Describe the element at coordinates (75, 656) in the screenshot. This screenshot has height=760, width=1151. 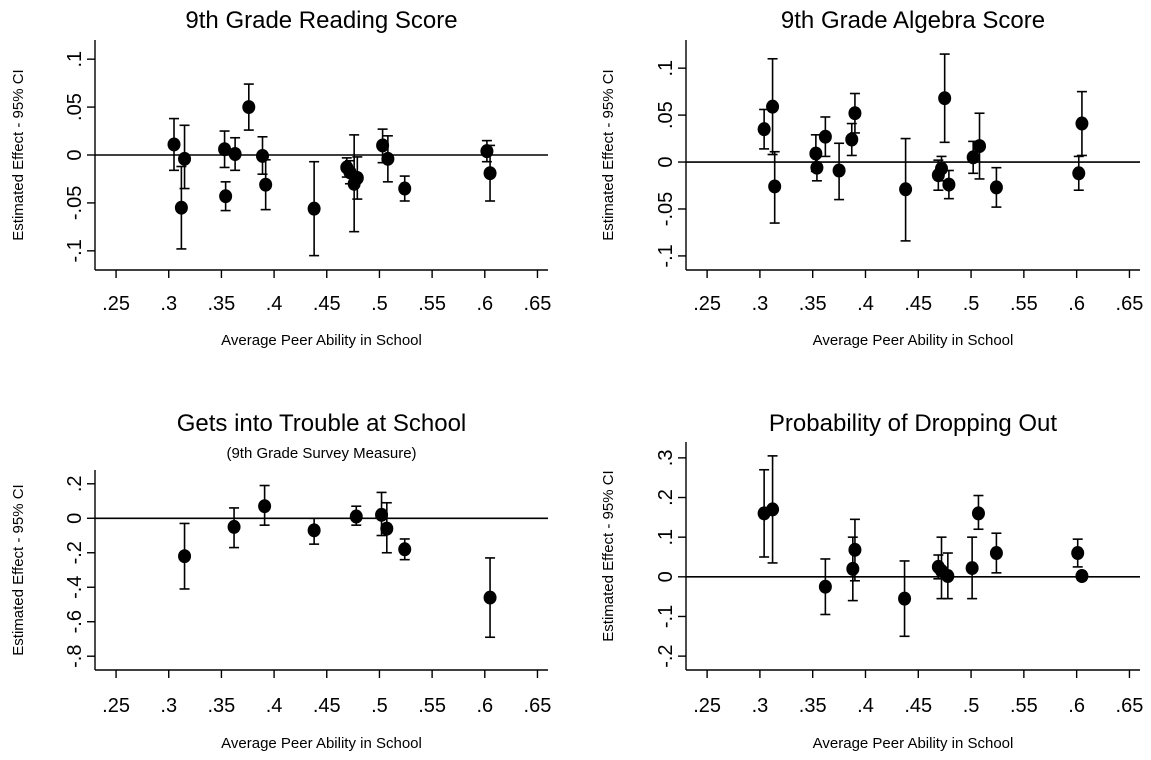
I see `y-tick-label: -.8` at that location.